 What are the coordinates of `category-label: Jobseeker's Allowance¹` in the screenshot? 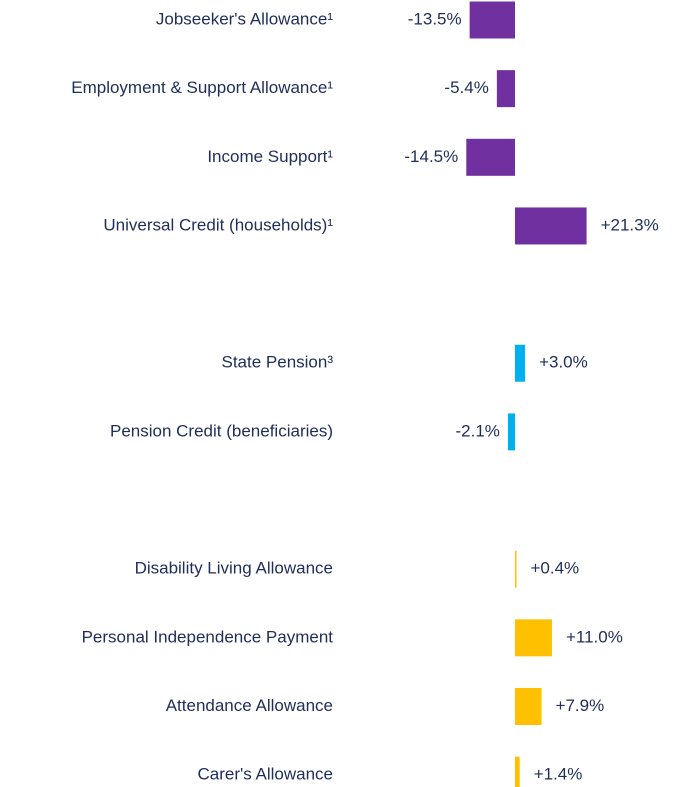 It's located at (244, 18).